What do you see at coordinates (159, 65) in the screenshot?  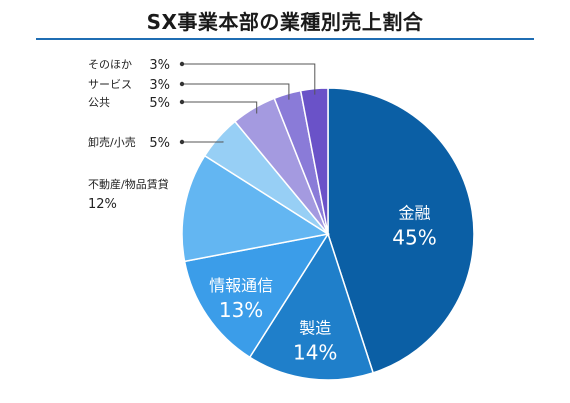 I see `slice-value-7: 3%` at bounding box center [159, 65].